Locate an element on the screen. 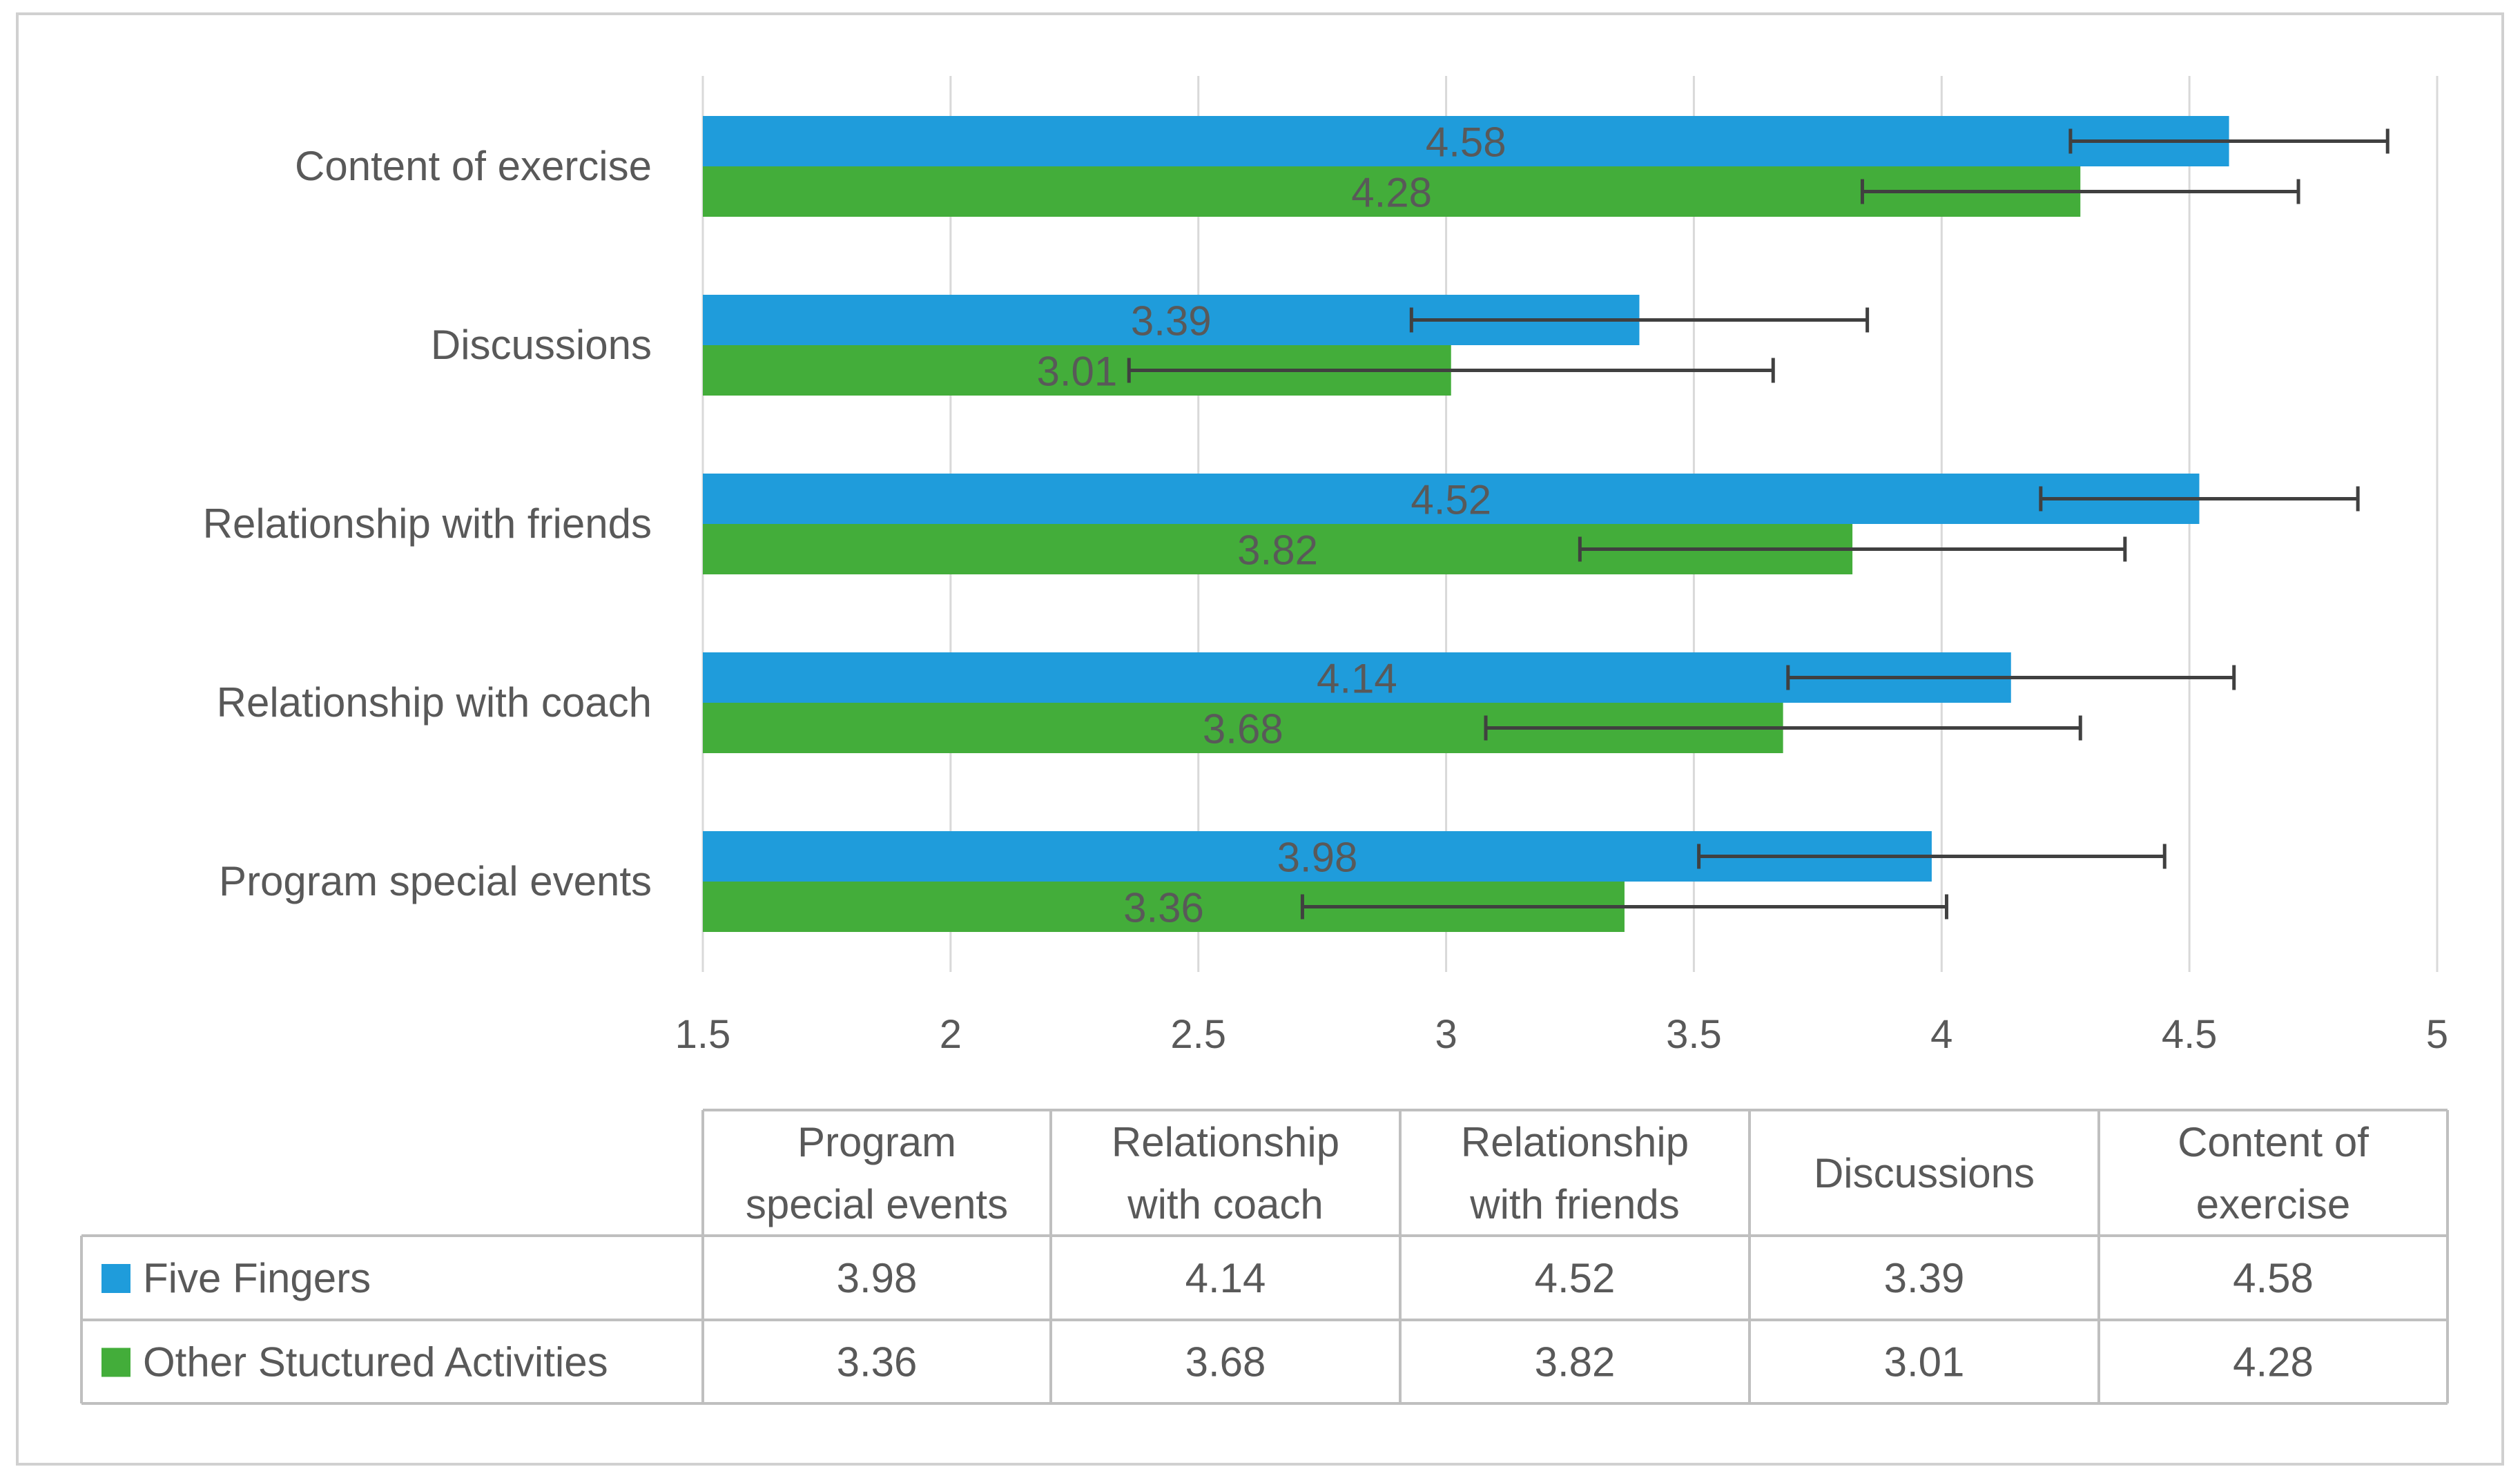 The height and width of the screenshot is (1478, 2520). data-labels: 4.584.28 3.39 3.01 4.52 3.82 4.14 3.68 3.98 3.36 is located at coordinates (1271, 525).